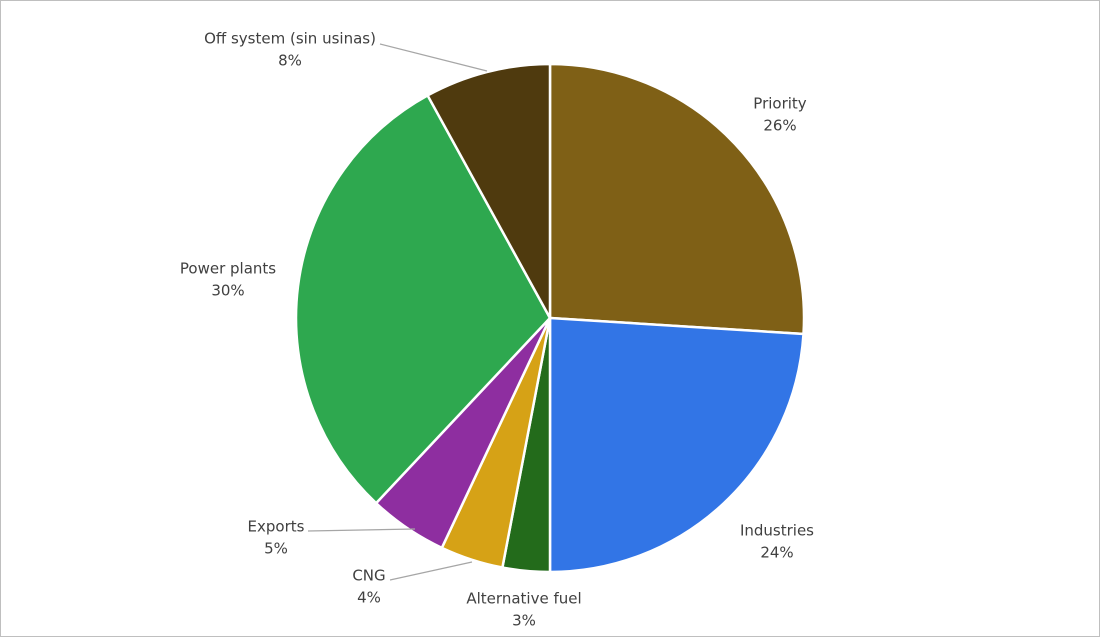 The height and width of the screenshot is (637, 1100). What do you see at coordinates (227, 291) in the screenshot?
I see `slice-value-label: 30%` at bounding box center [227, 291].